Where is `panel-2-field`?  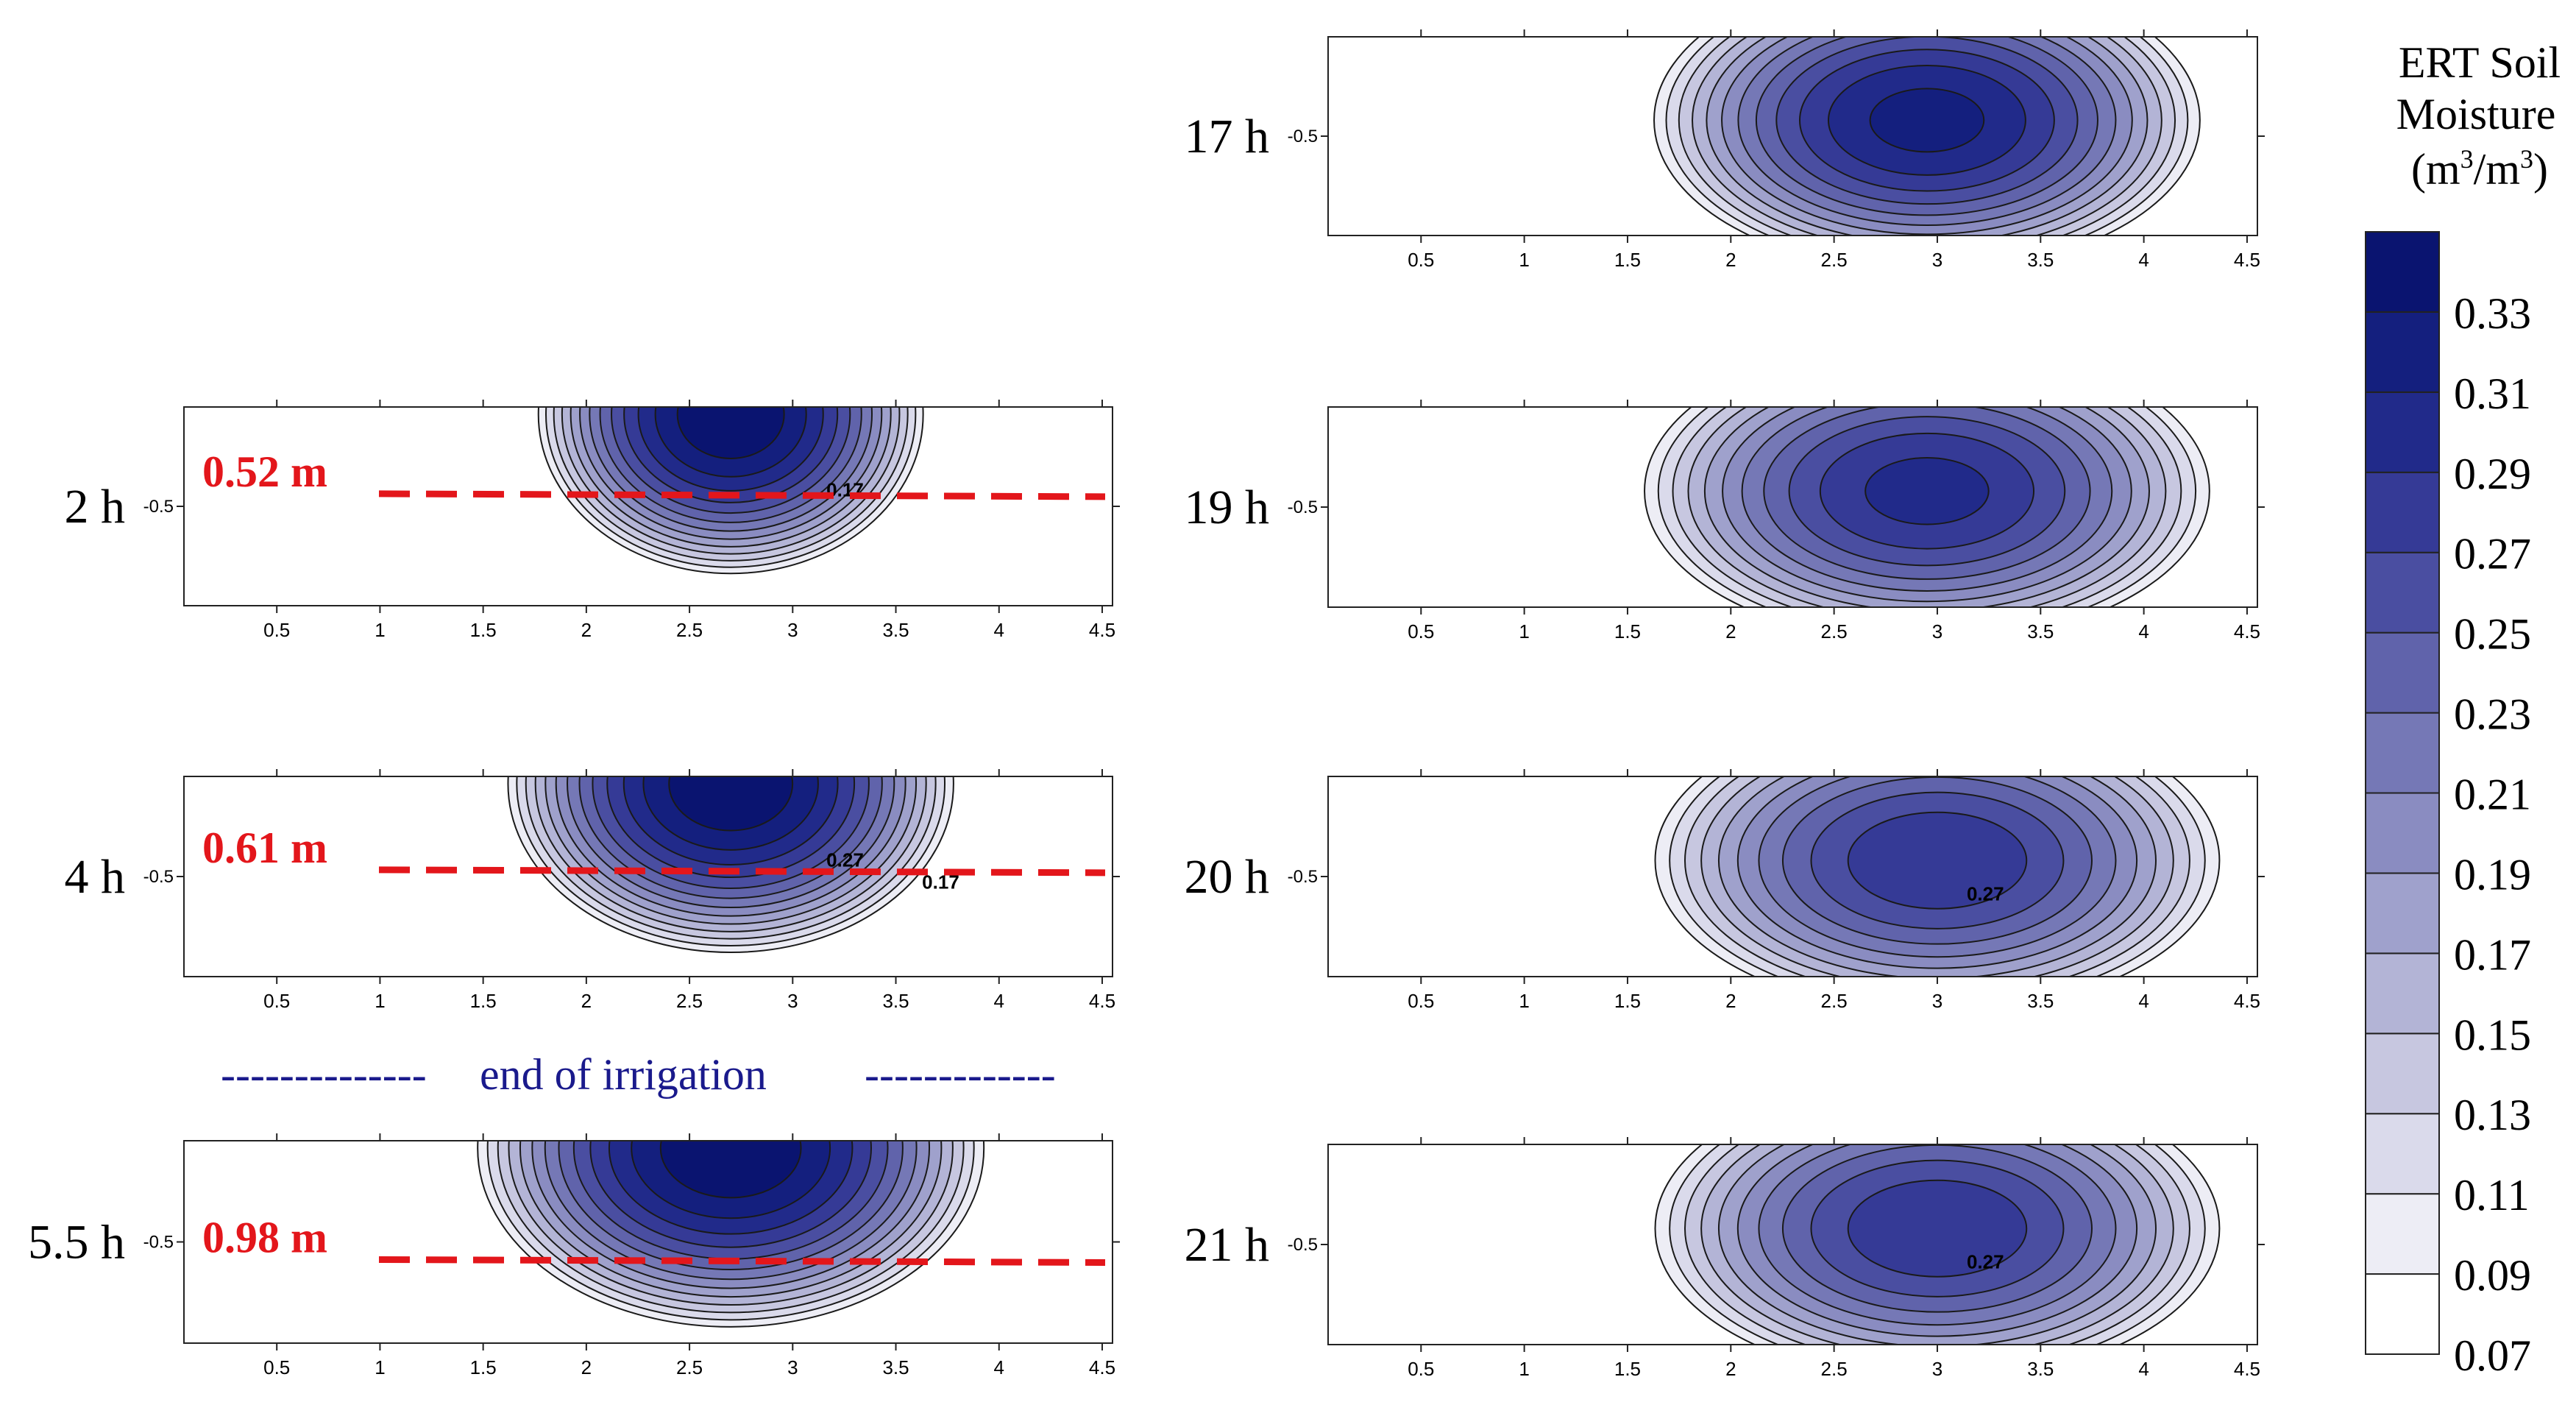 panel-2-field is located at coordinates (648, 1242).